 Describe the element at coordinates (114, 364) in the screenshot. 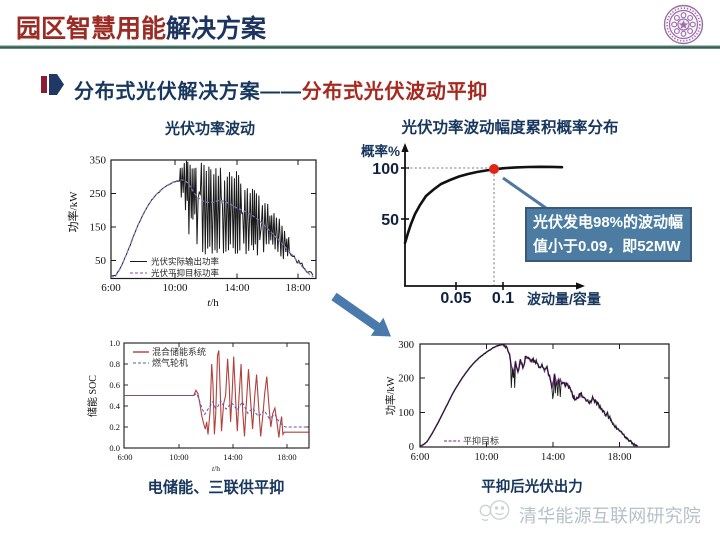

I see `svg-text: 0.8` at that location.